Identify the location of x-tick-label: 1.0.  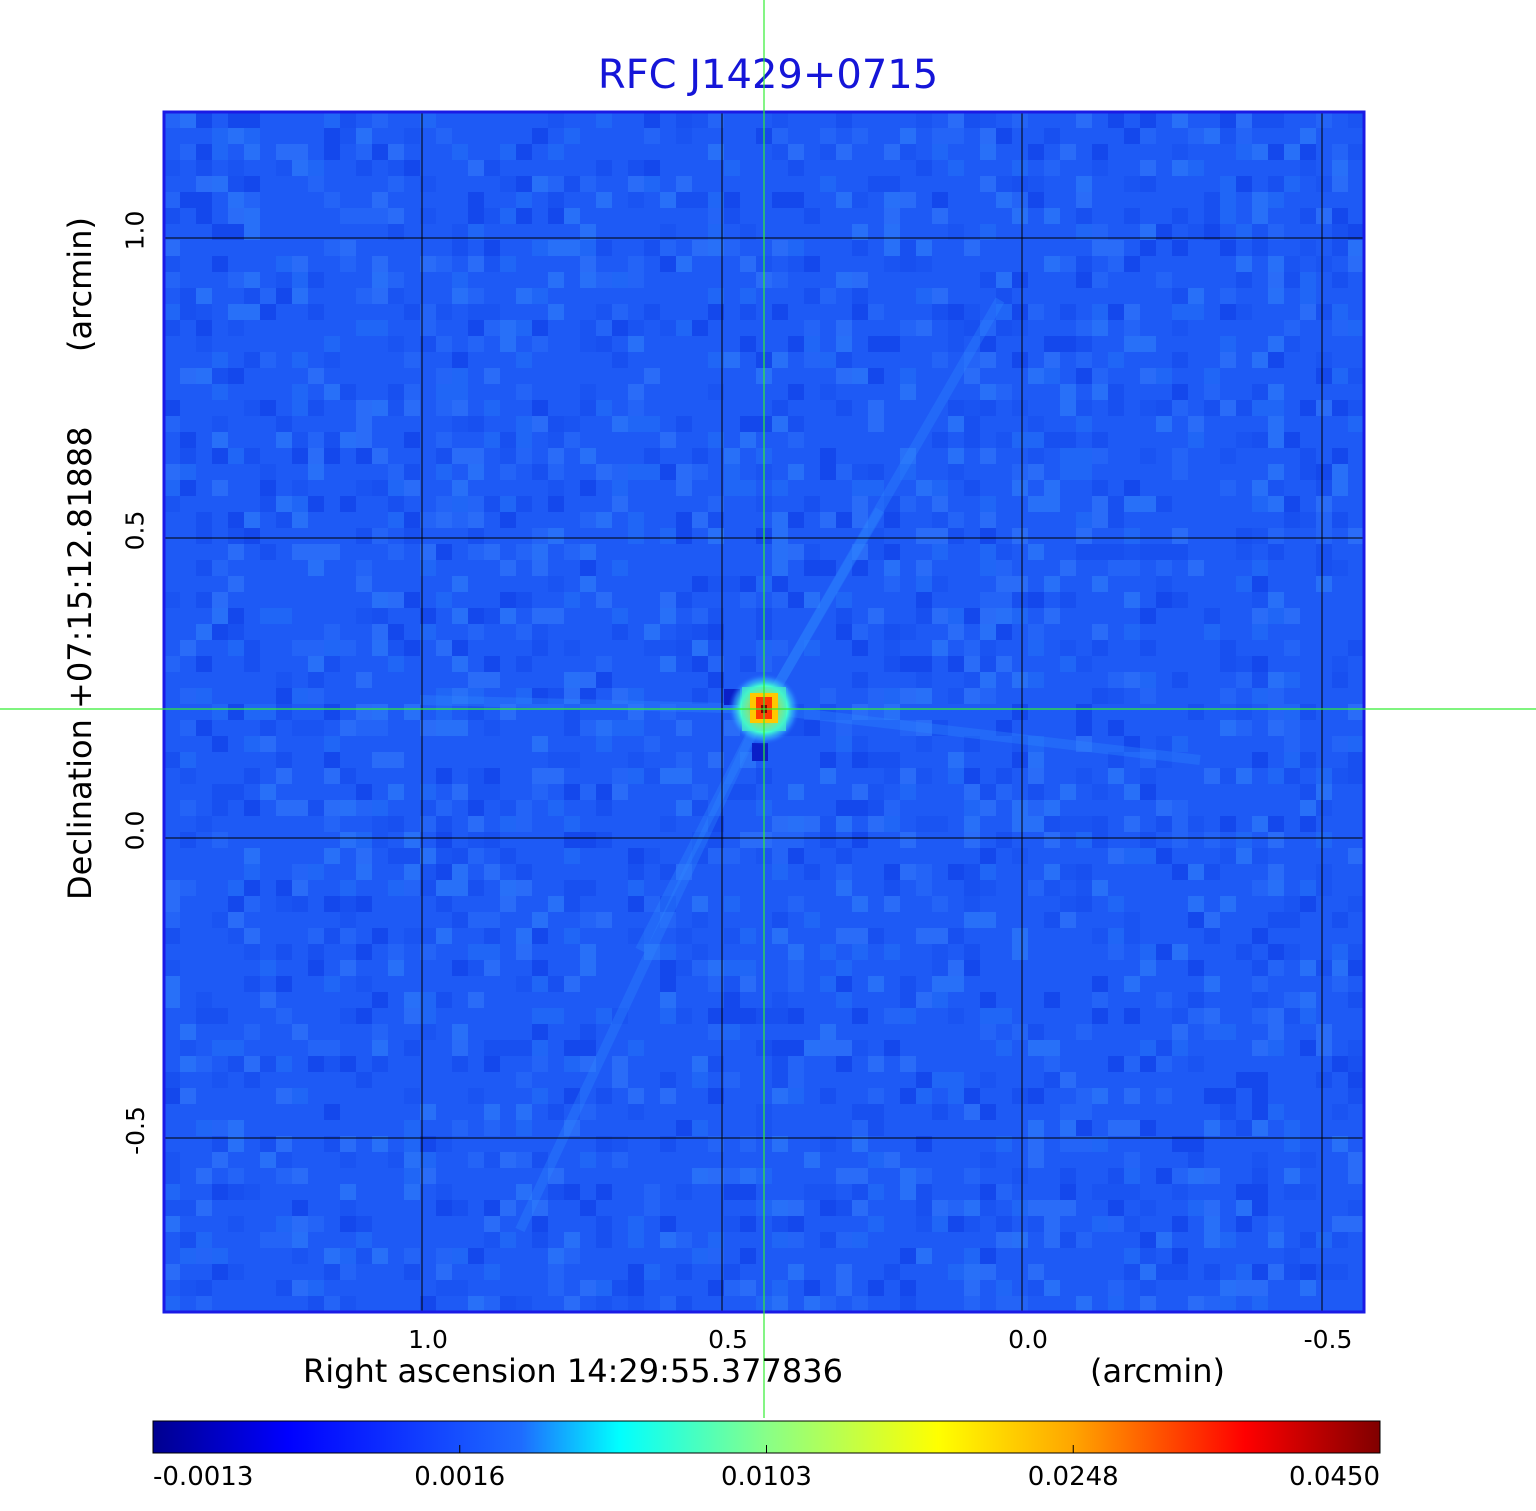
(428, 1339).